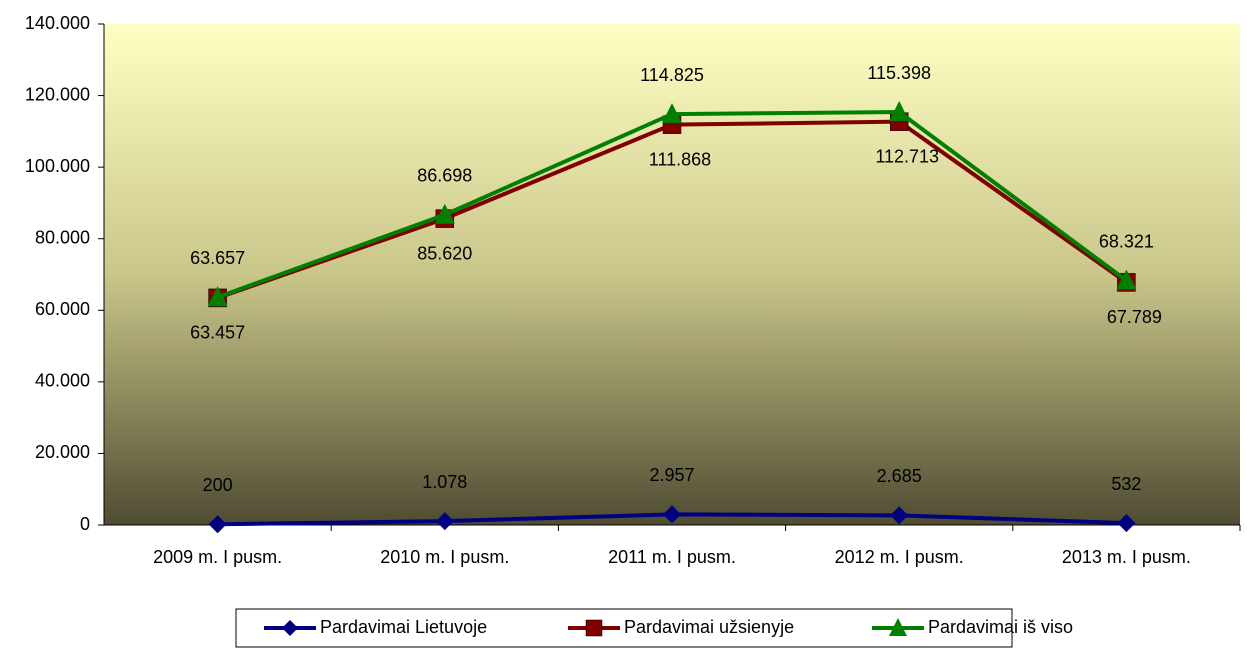 The width and height of the screenshot is (1247, 648). What do you see at coordinates (1126, 241) in the screenshot?
I see `data-label: 68.321` at bounding box center [1126, 241].